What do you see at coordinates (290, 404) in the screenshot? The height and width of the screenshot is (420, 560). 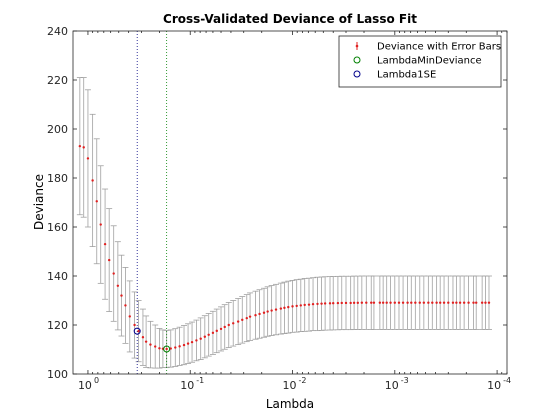 I see `x-axis-label: Lambda` at bounding box center [290, 404].